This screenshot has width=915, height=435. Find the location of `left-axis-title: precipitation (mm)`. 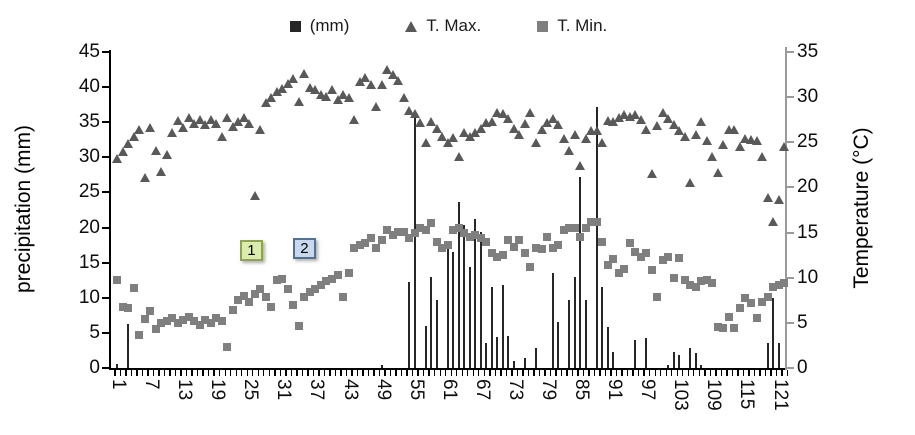

left-axis-title: precipitation (mm) is located at coordinates (23, 209).